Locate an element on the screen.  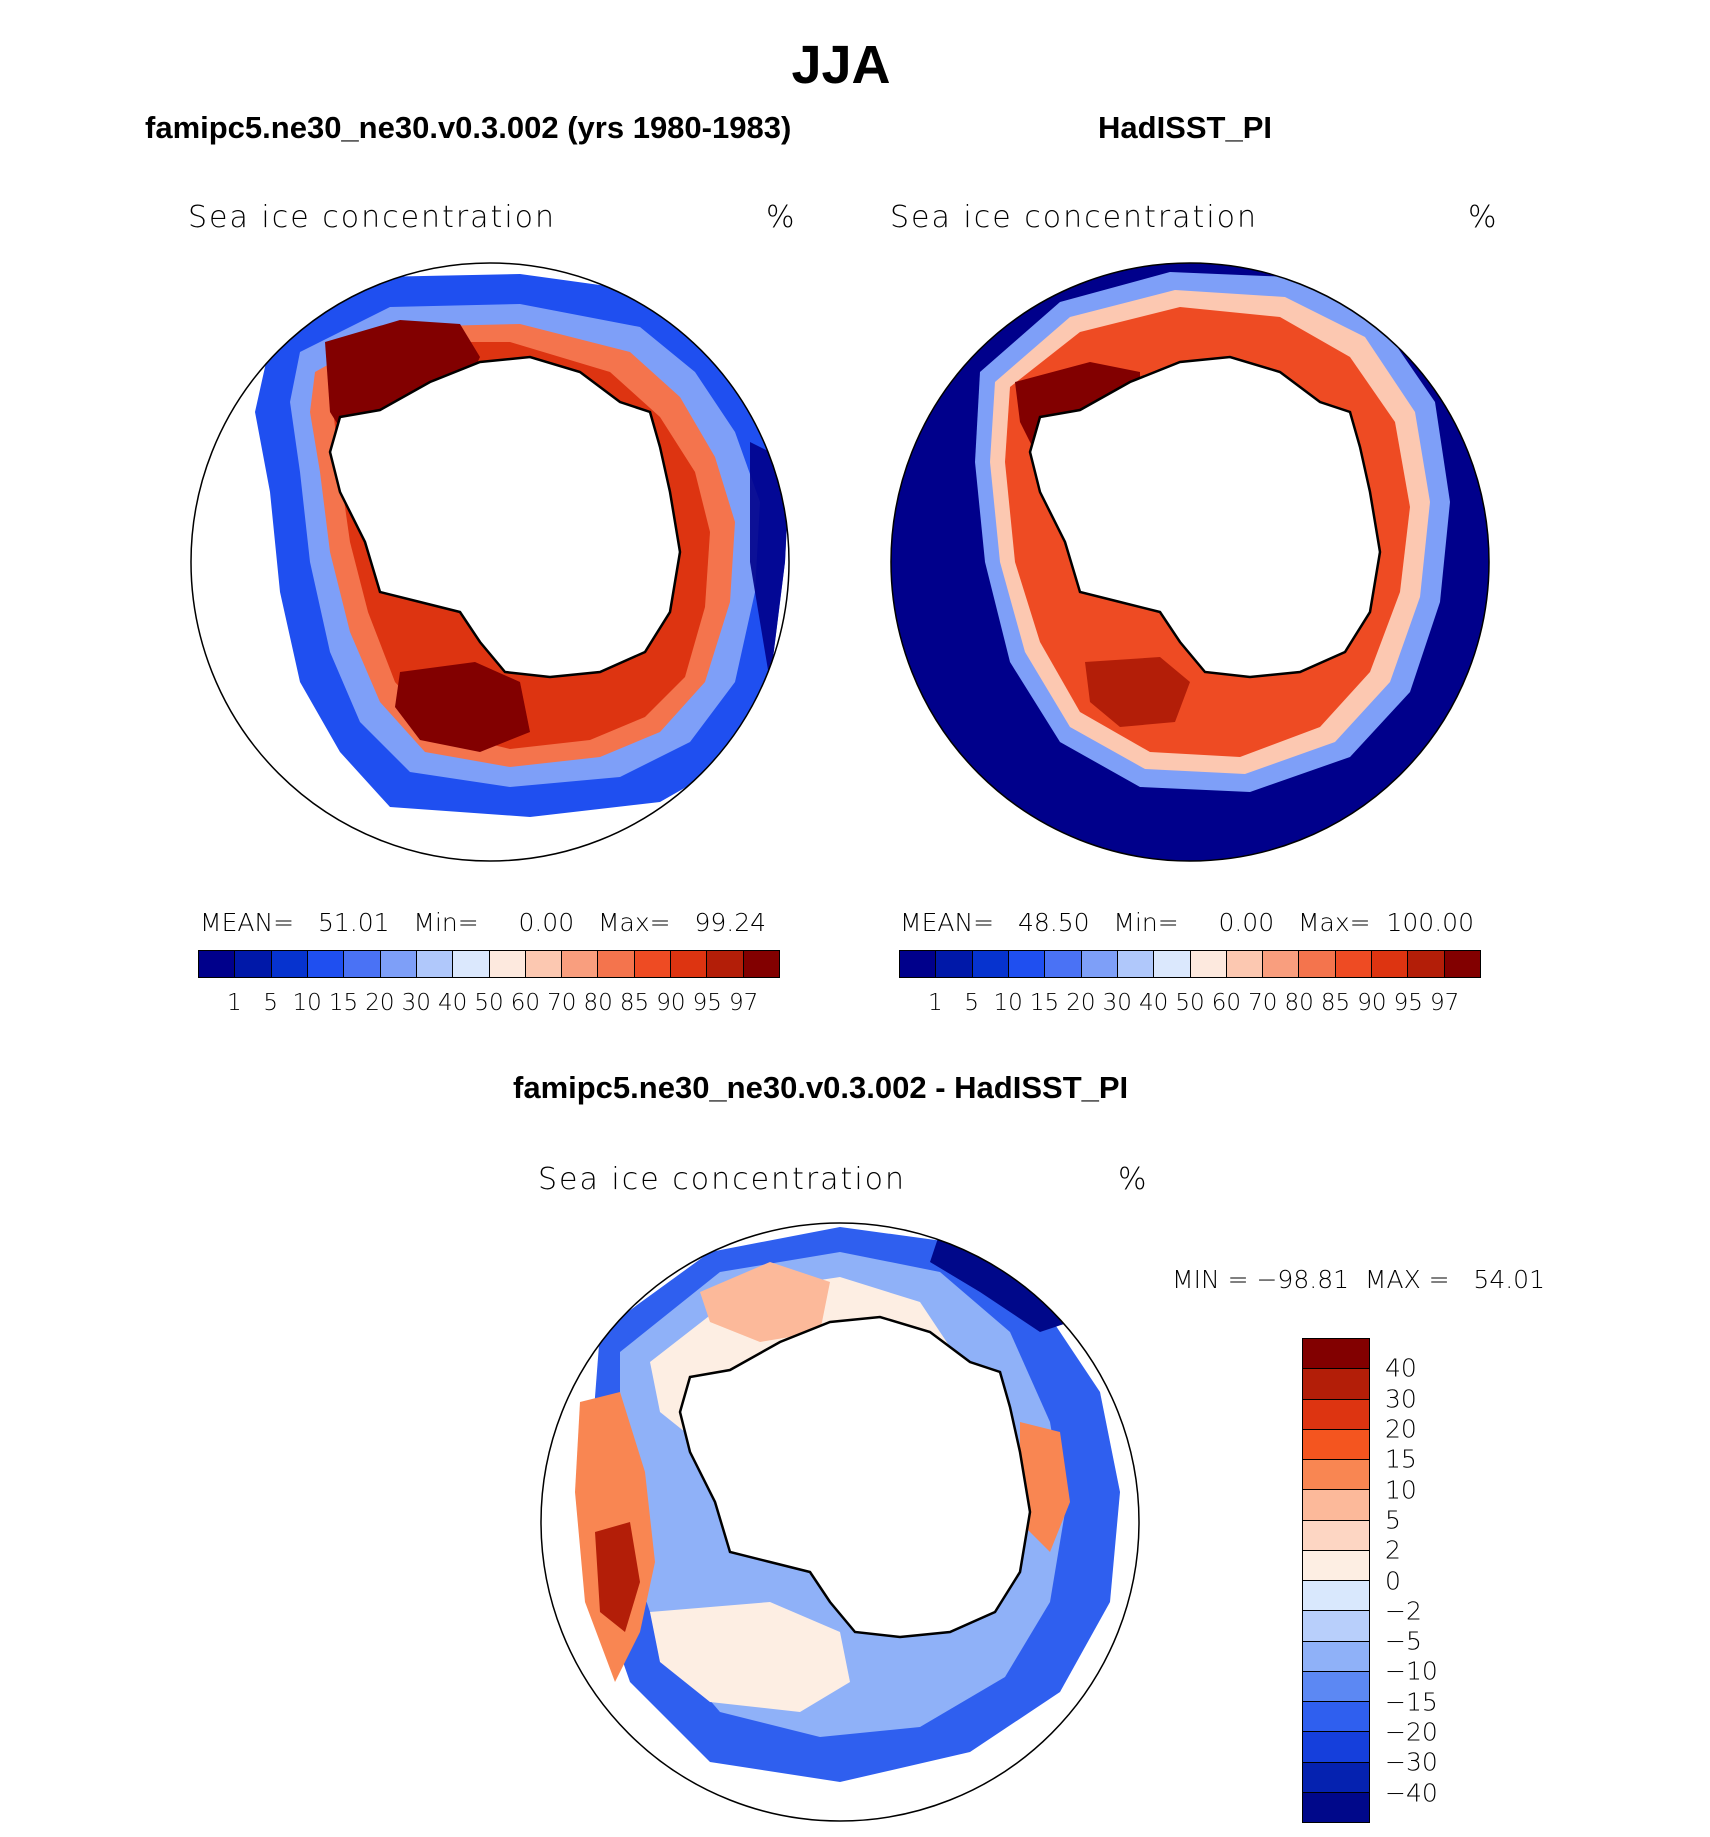
panel-1-antarctica is located at coordinates (505, 517).